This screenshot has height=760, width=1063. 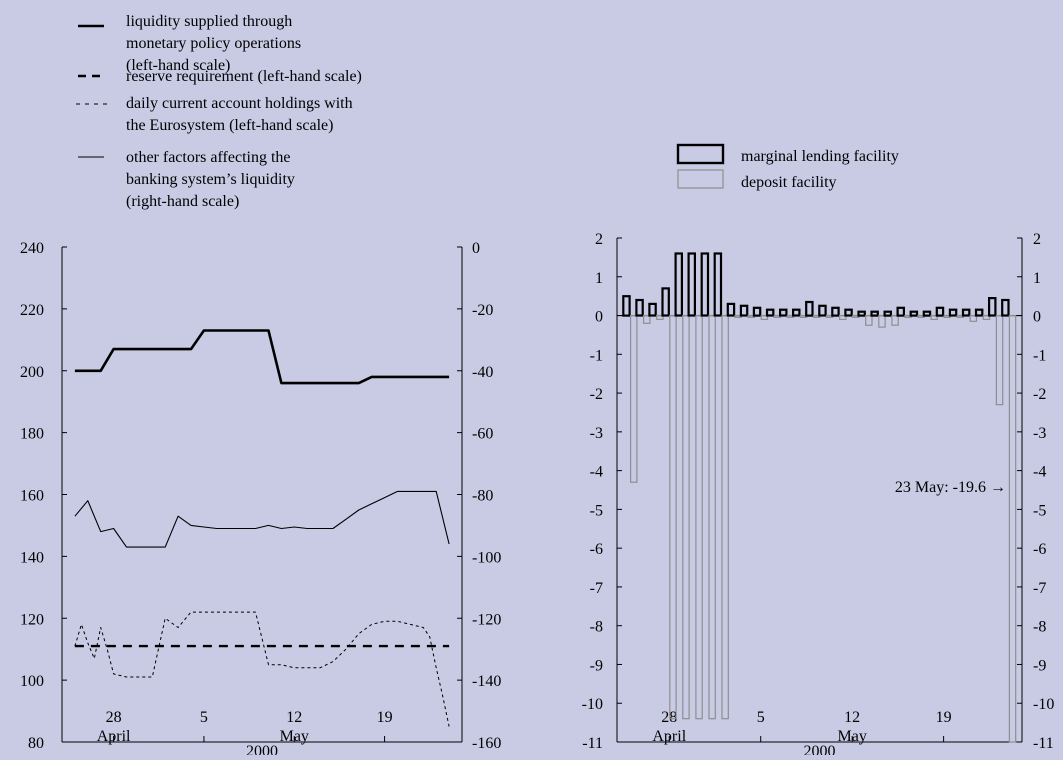 I want to click on right-y-tick-label: -60, so click(x=482, y=434).